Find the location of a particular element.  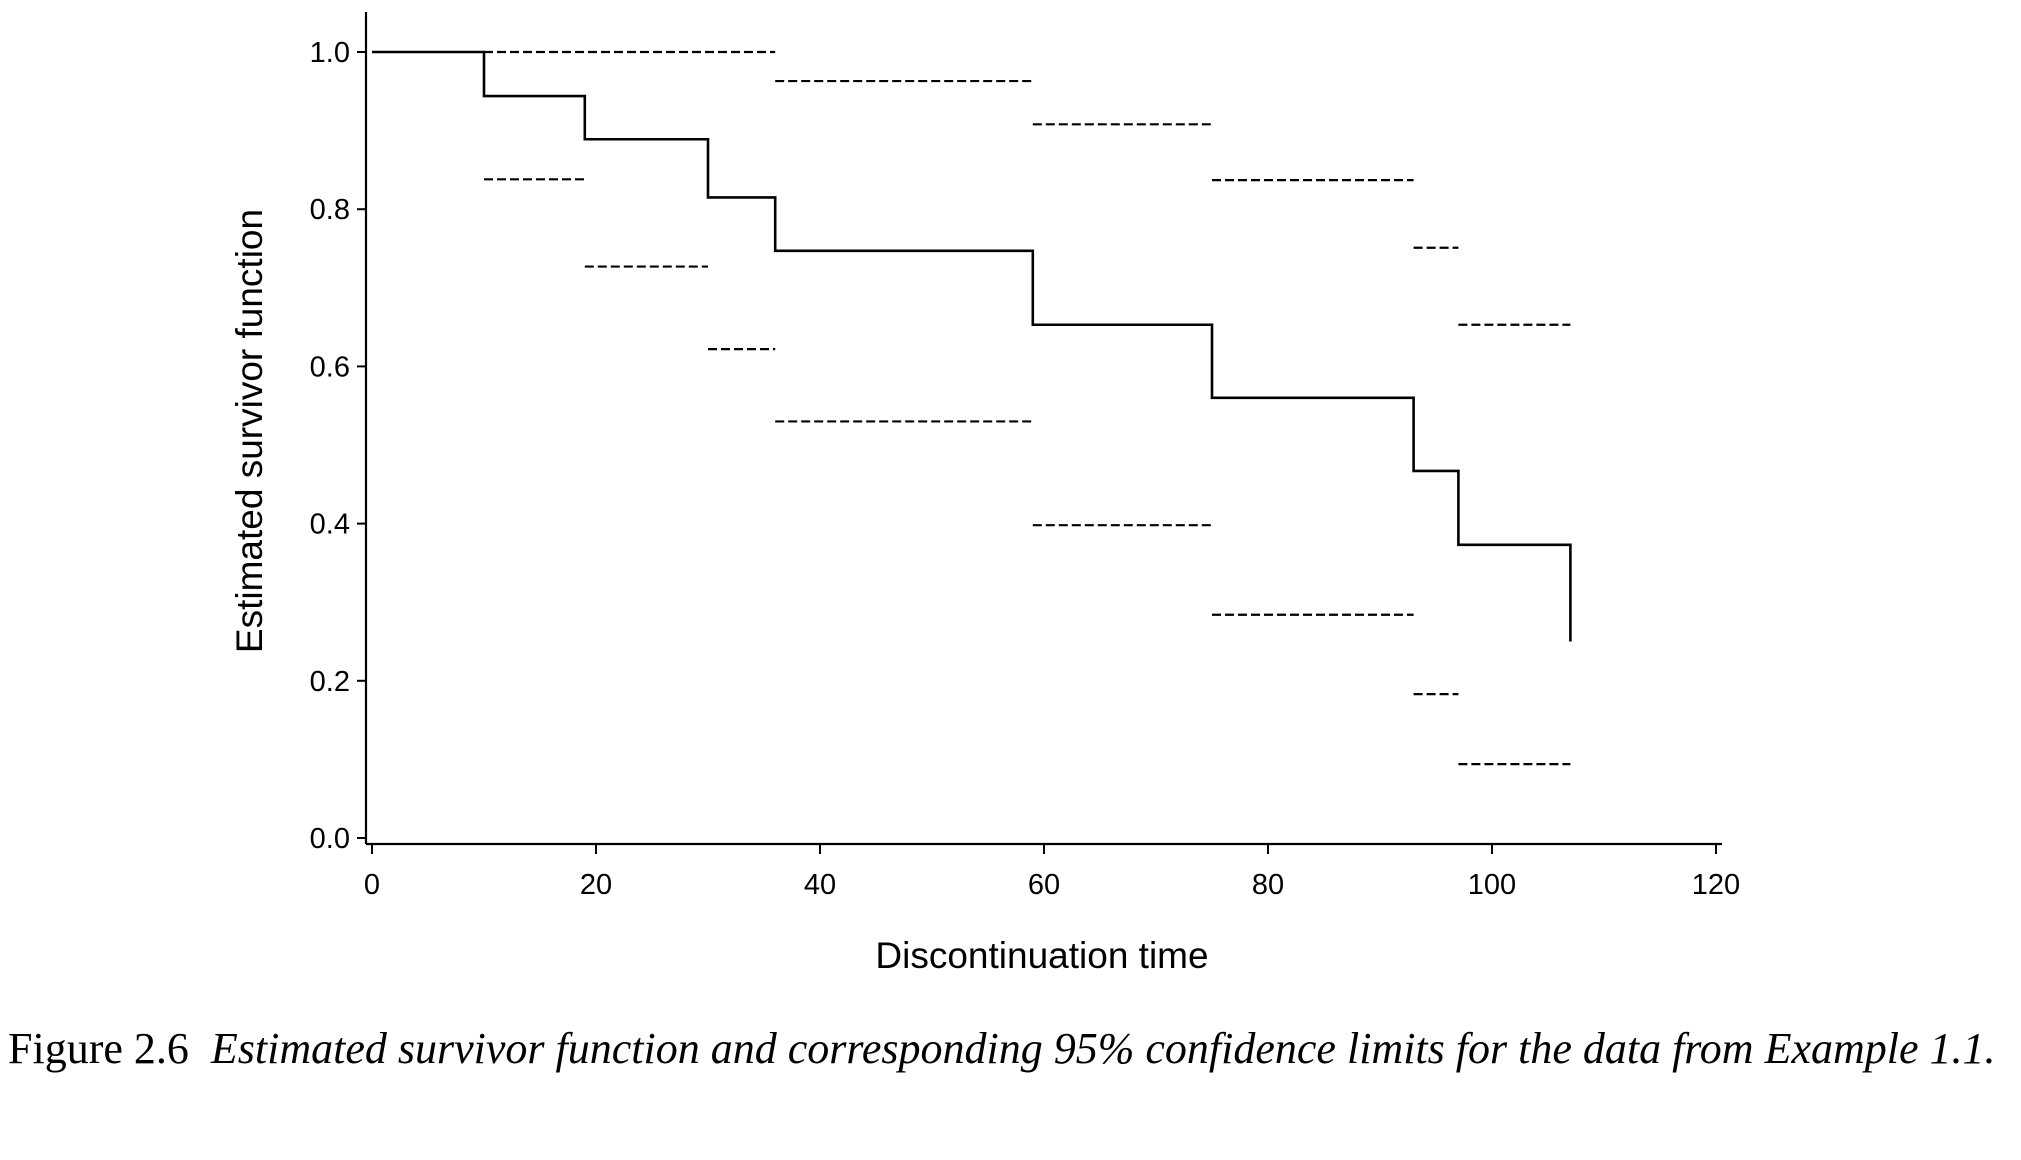

y-tick-label: 0.4 is located at coordinates (330, 525).